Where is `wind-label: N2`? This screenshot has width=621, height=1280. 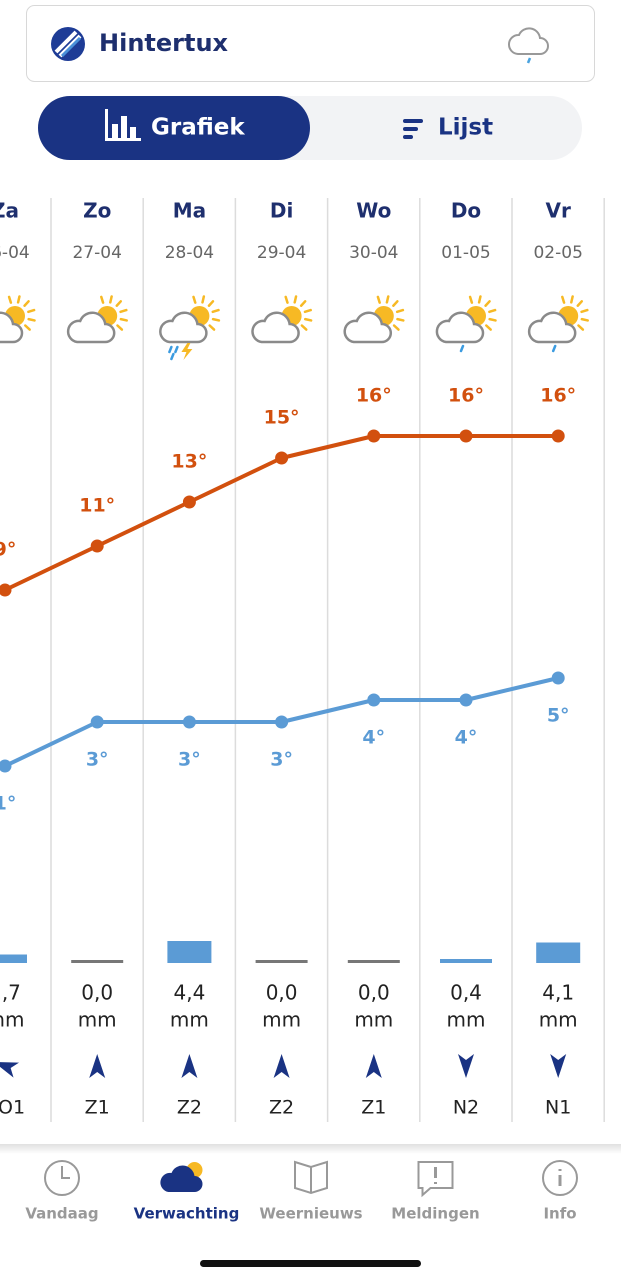
wind-label: N2 is located at coordinates (466, 1108).